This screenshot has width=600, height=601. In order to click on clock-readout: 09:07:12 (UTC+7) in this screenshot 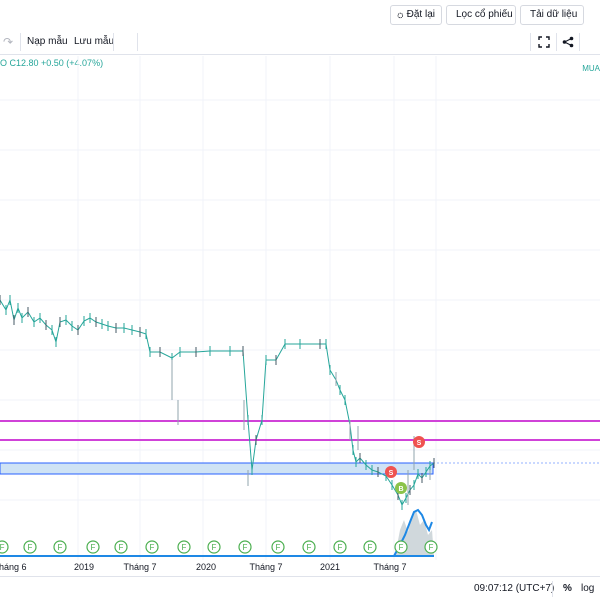, I will do `click(514, 588)`.